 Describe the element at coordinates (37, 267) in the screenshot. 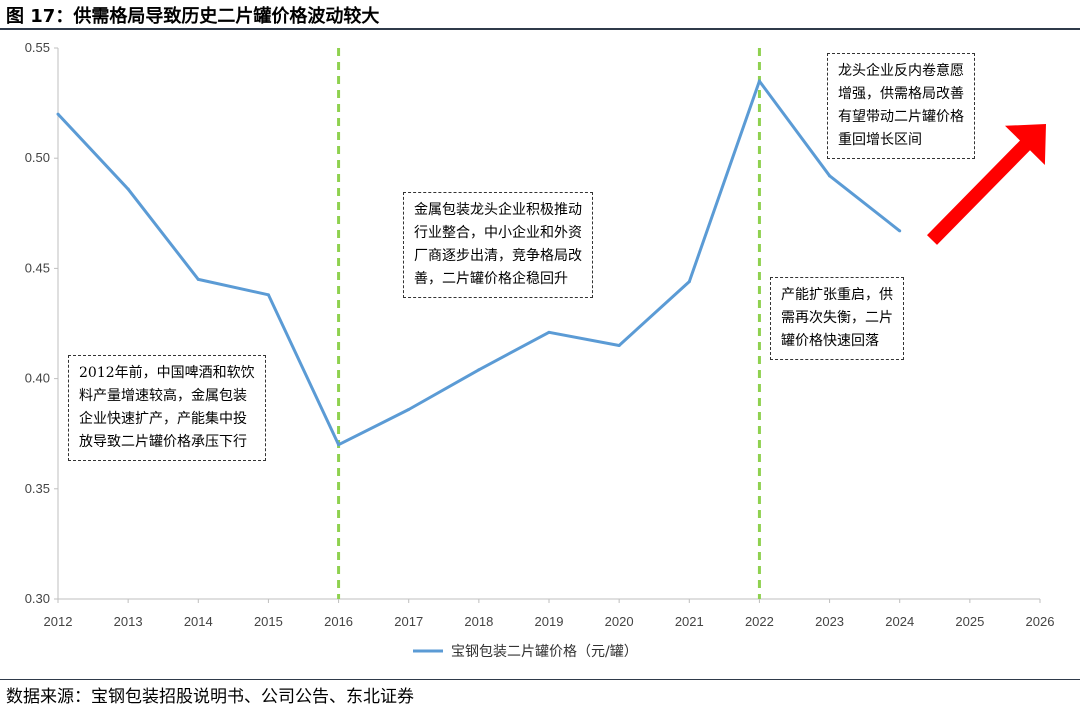

I see `y-tick-label: 0.45` at that location.